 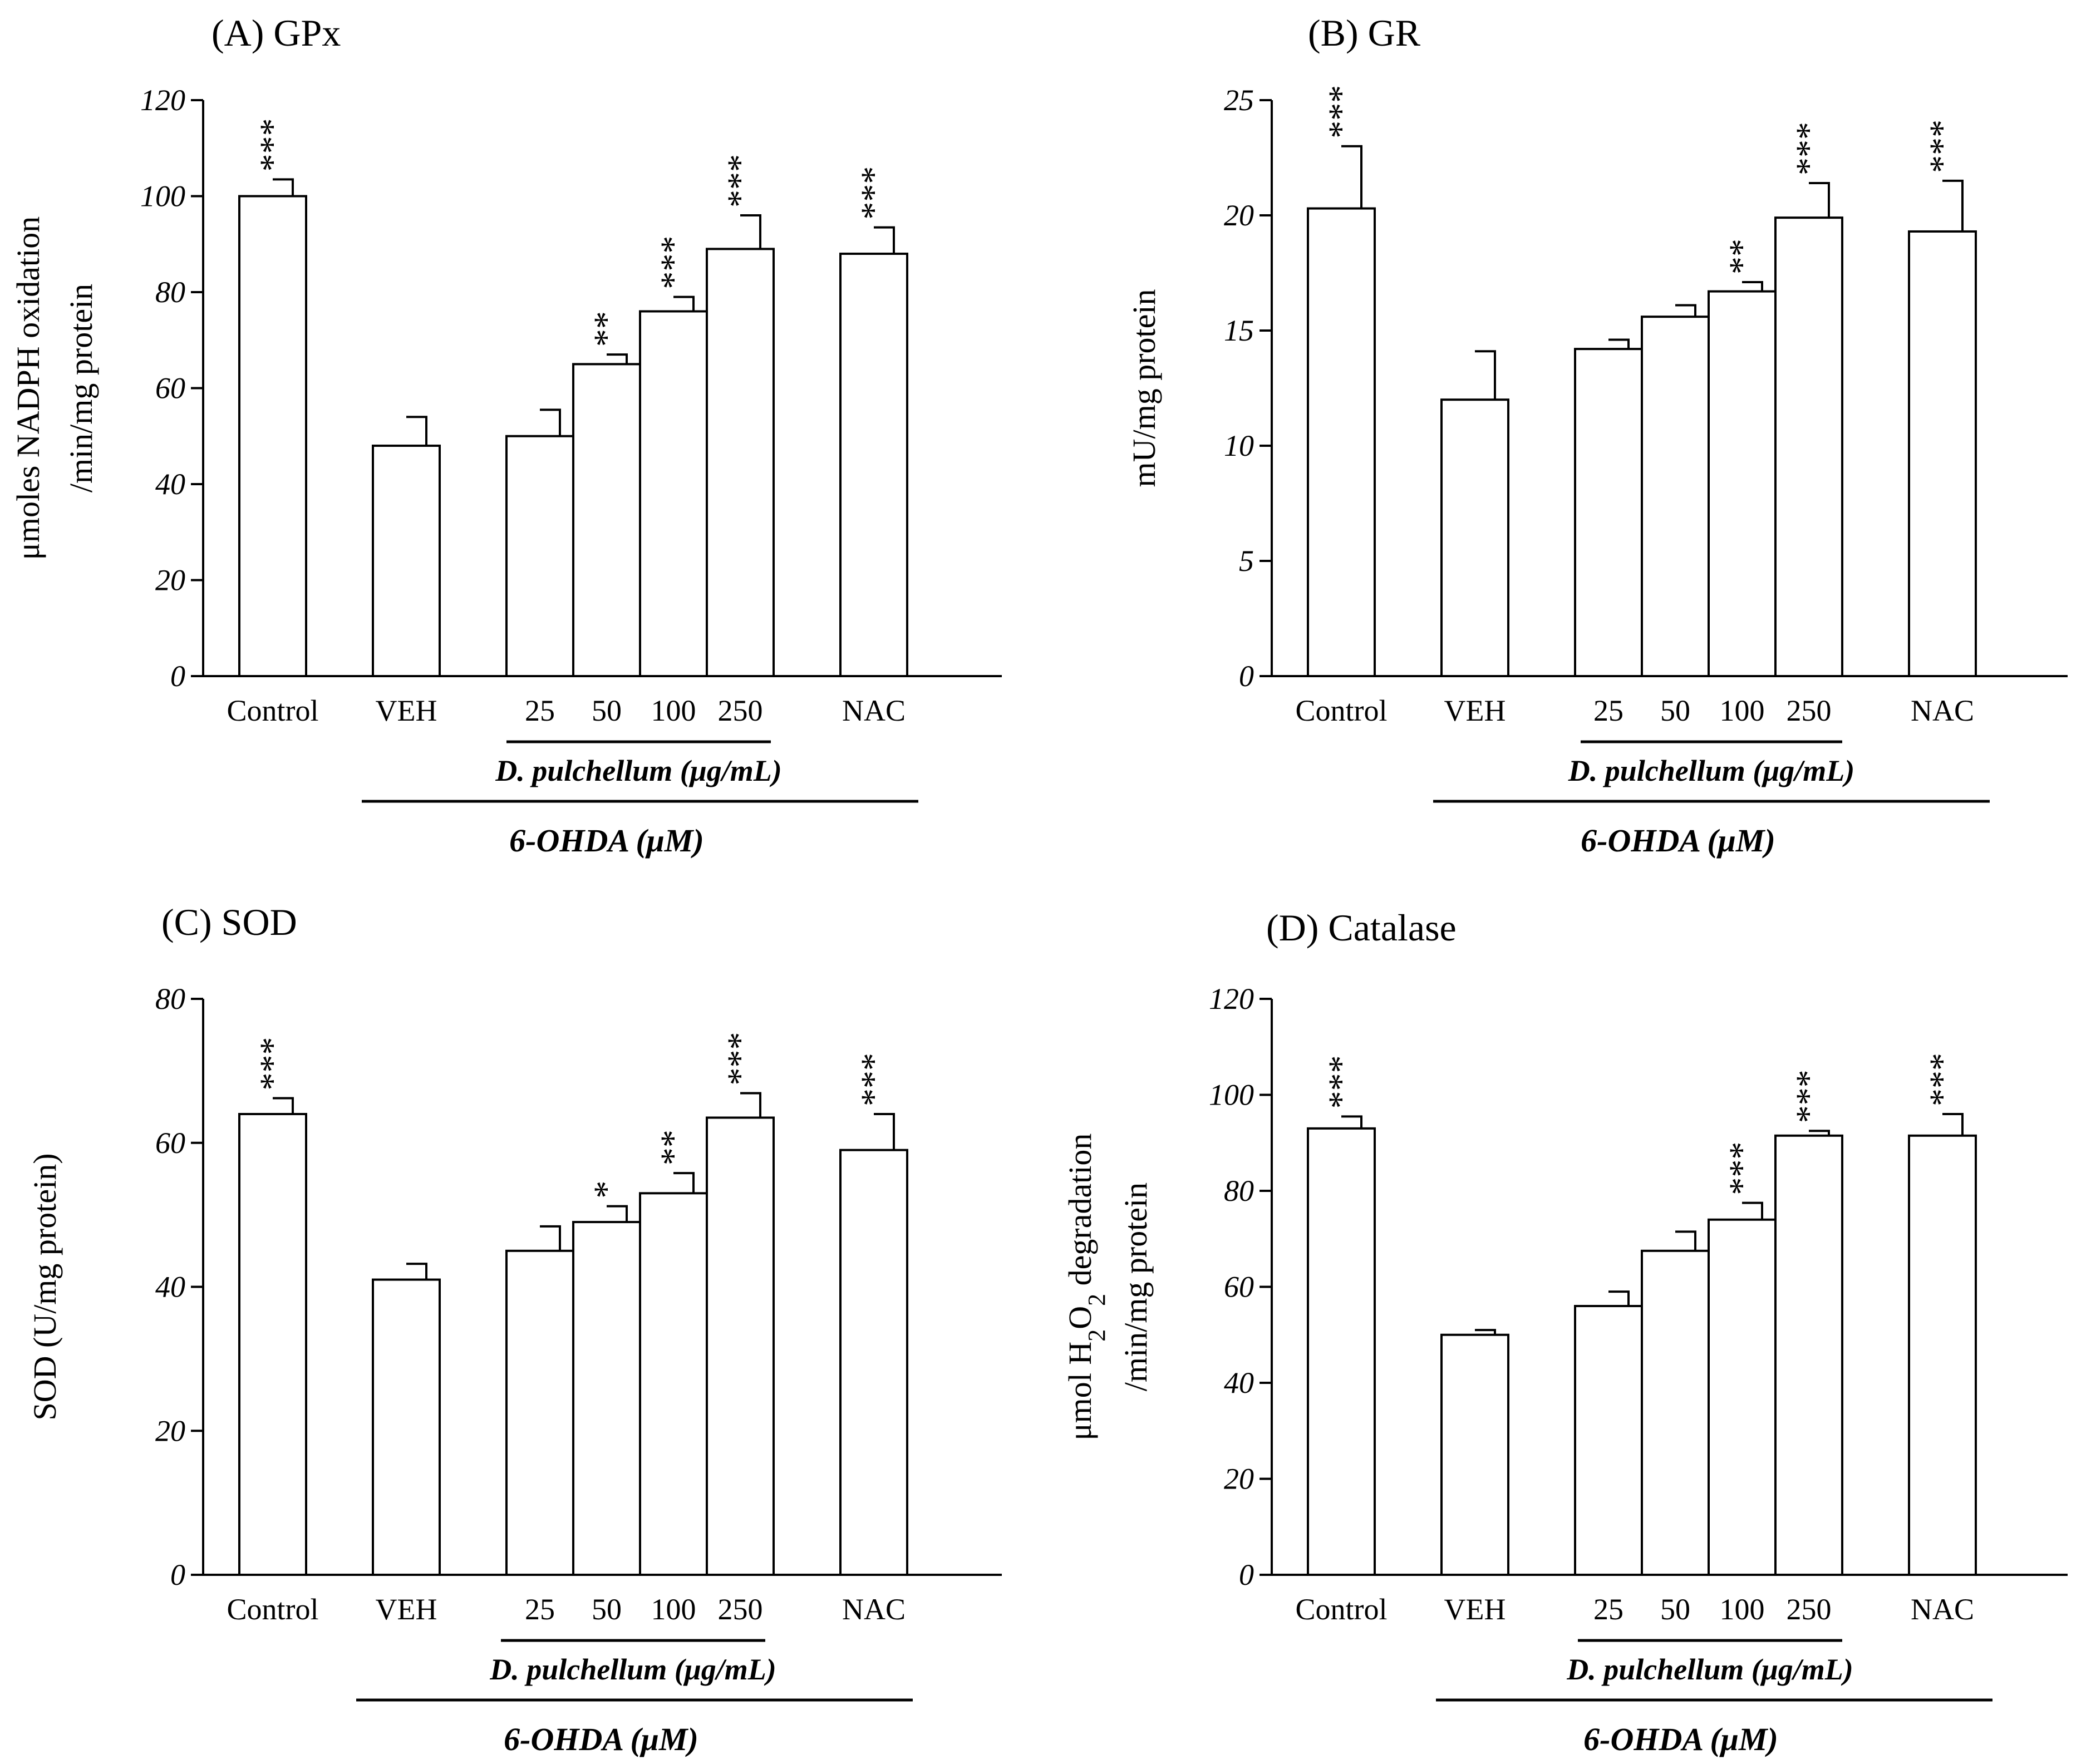 I want to click on y-axis-label: /min/mg protein, so click(x=1136, y=1286).